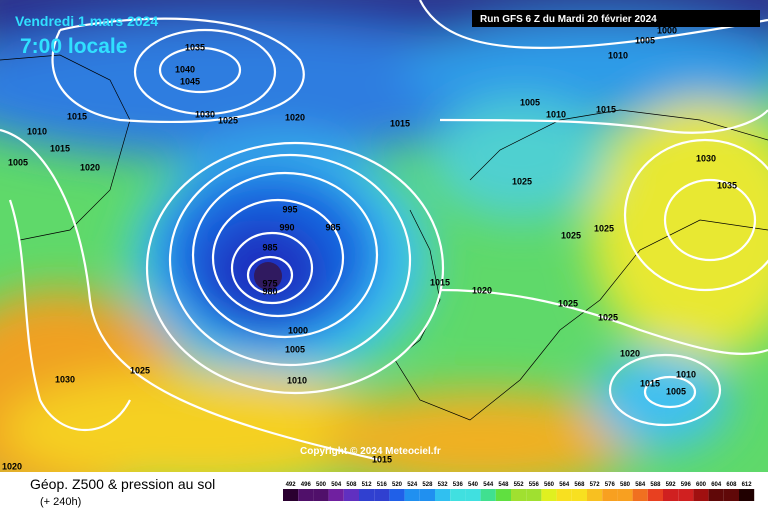 The image size is (768, 512). Describe the element at coordinates (185, 69) in the screenshot. I see `isobar-label: 1040` at that location.